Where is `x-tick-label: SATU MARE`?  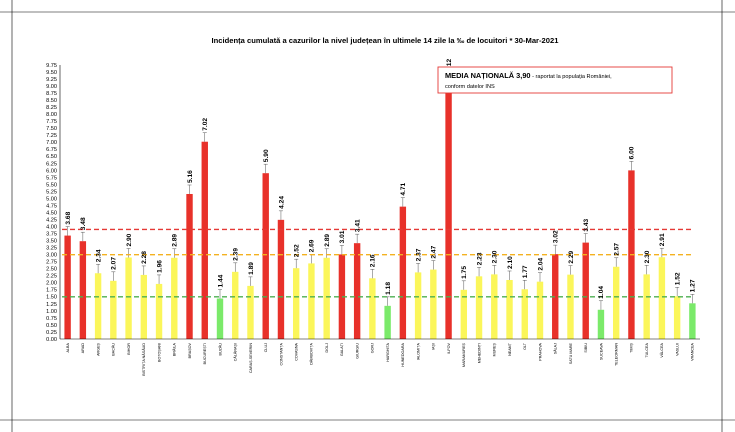
x-tick-label: SATU MARE is located at coordinates (571, 353).